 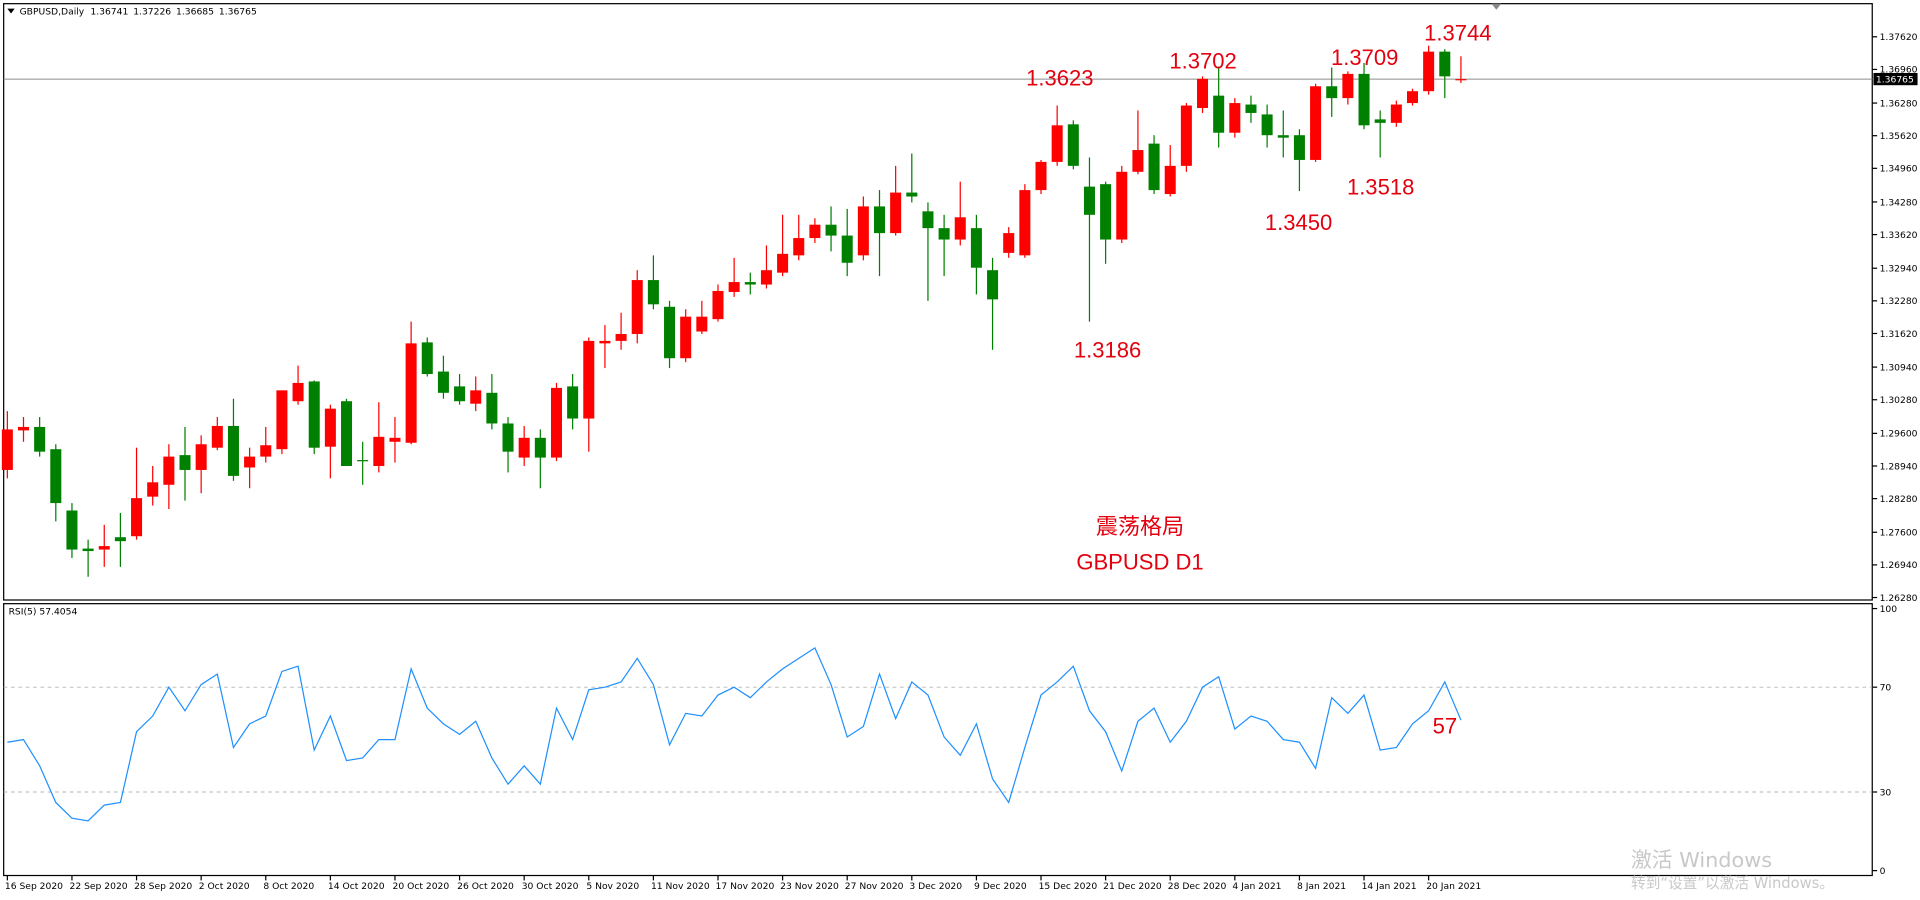 I want to click on menu-arrow, so click(x=11, y=11).